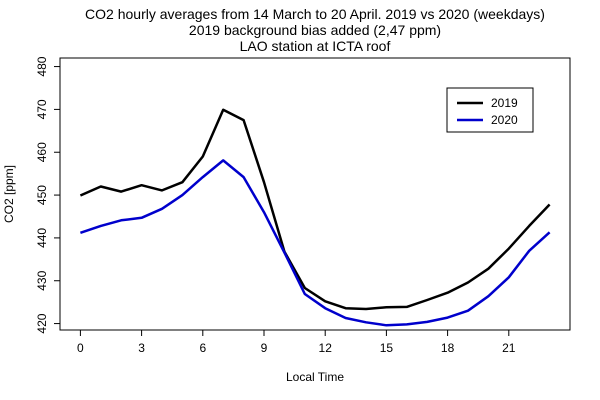  I want to click on y-tick-label: 450, so click(42, 195).